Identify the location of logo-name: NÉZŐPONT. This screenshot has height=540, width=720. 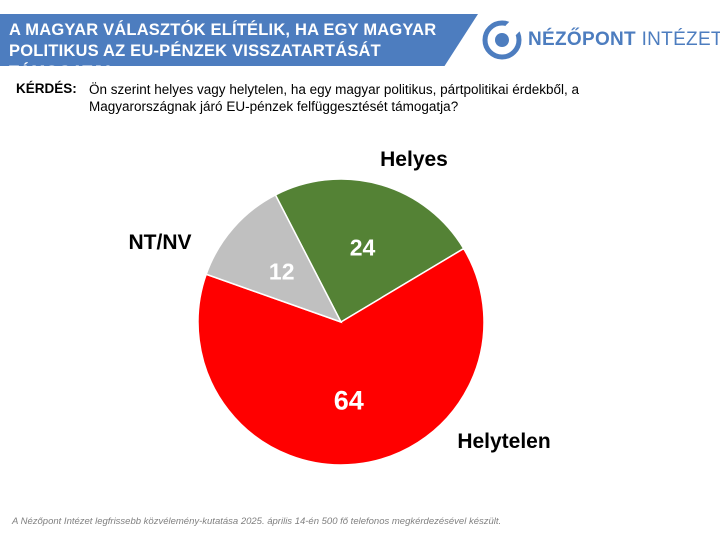
(582, 39).